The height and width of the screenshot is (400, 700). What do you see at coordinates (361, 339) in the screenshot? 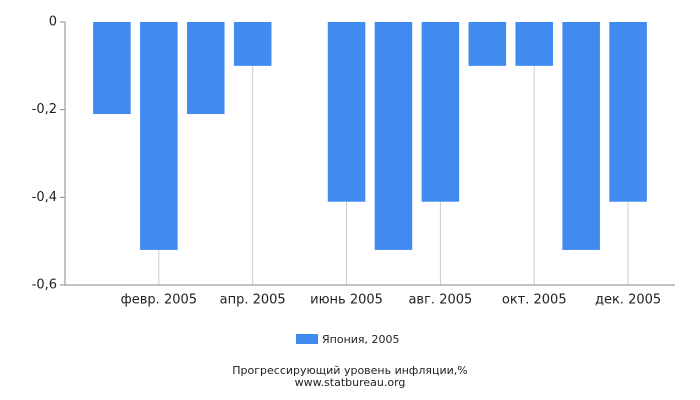
I see `legend-label: Япония, 2005` at bounding box center [361, 339].